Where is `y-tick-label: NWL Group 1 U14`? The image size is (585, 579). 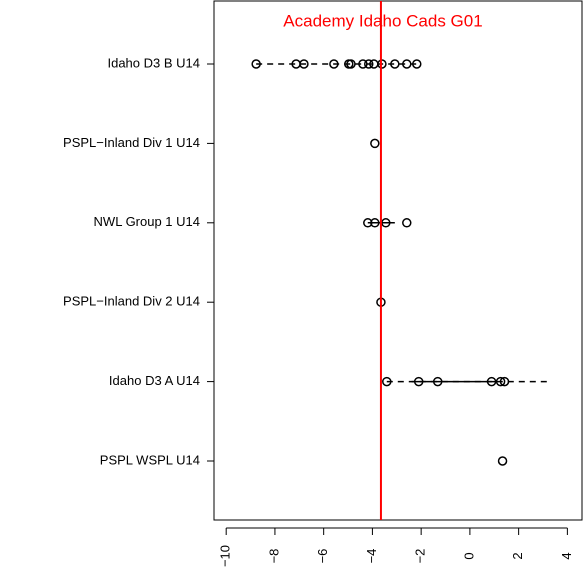 y-tick-label: NWL Group 1 U14 is located at coordinates (147, 221).